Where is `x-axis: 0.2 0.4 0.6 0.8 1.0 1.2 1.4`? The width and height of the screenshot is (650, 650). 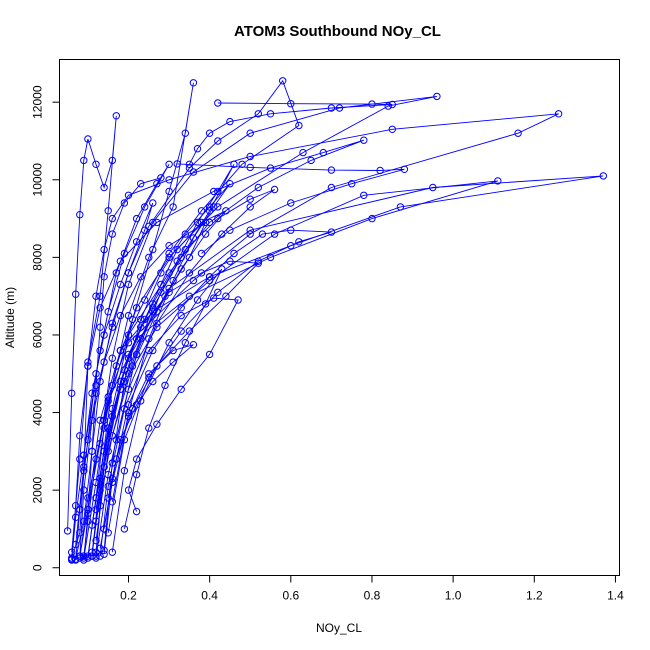
x-axis: 0.2 0.4 0.6 0.8 1.0 1.2 1.4 is located at coordinates (372, 589).